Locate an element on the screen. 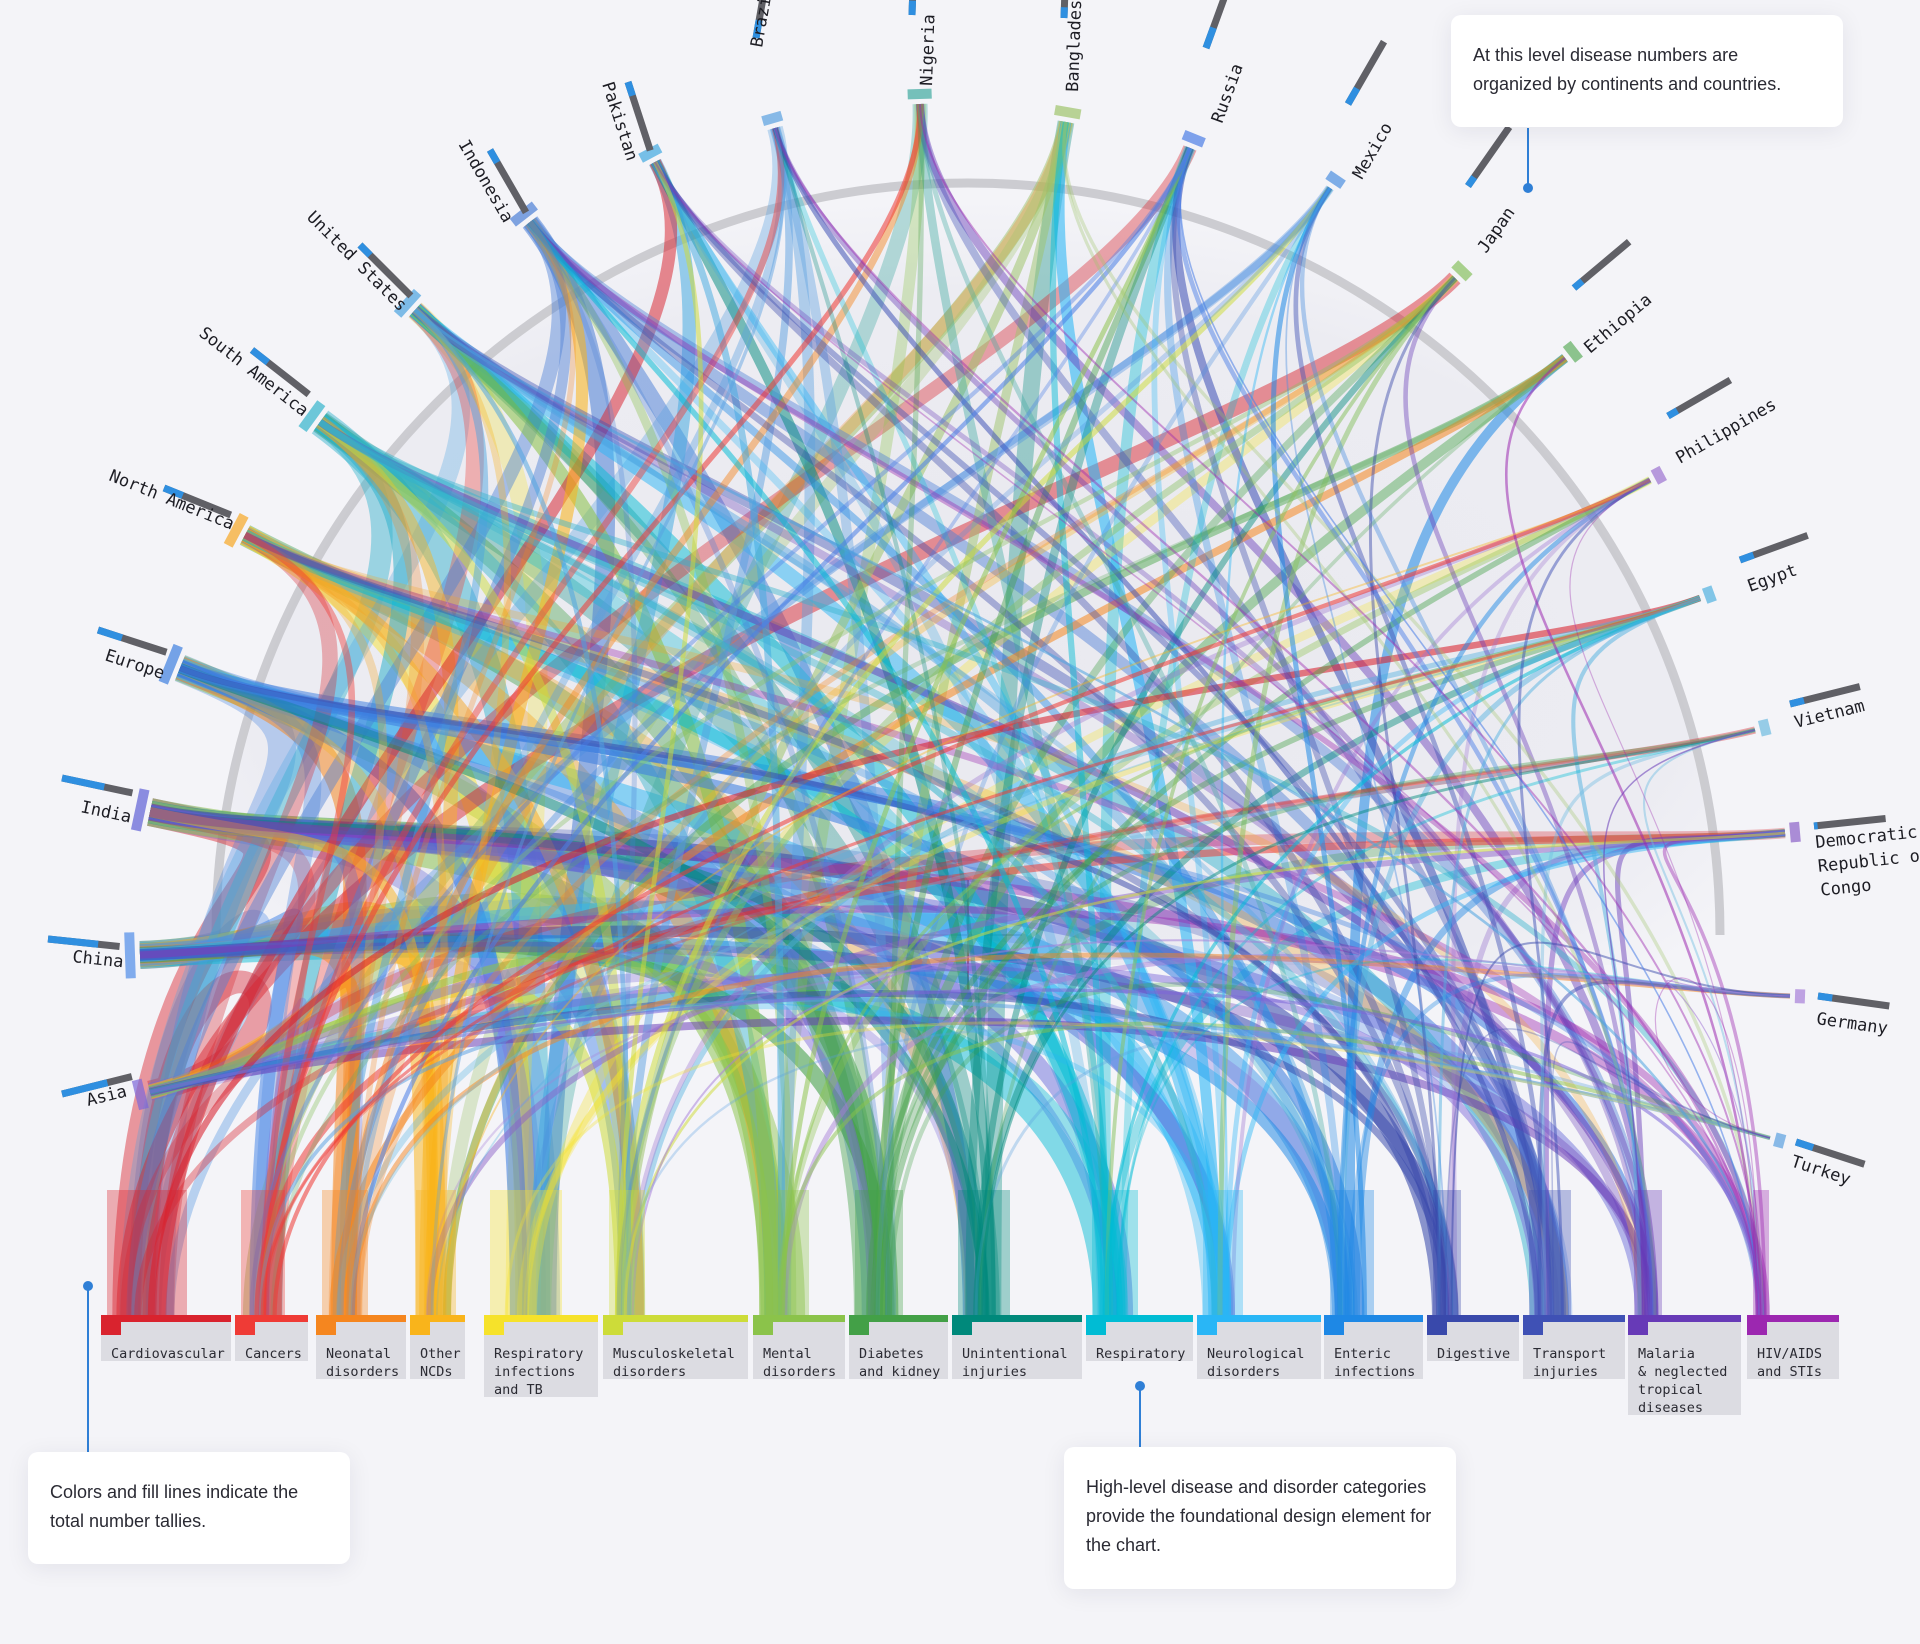  region-south-america: South America is located at coordinates (260, 378).